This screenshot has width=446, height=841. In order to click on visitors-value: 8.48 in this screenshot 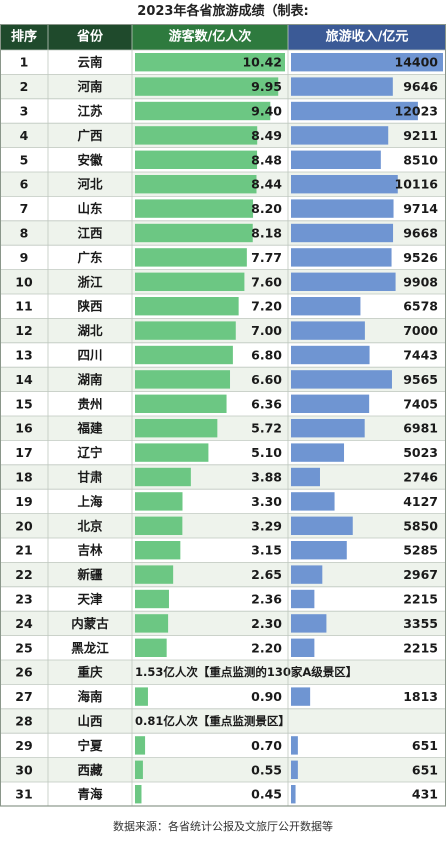, I will do `click(266, 159)`.